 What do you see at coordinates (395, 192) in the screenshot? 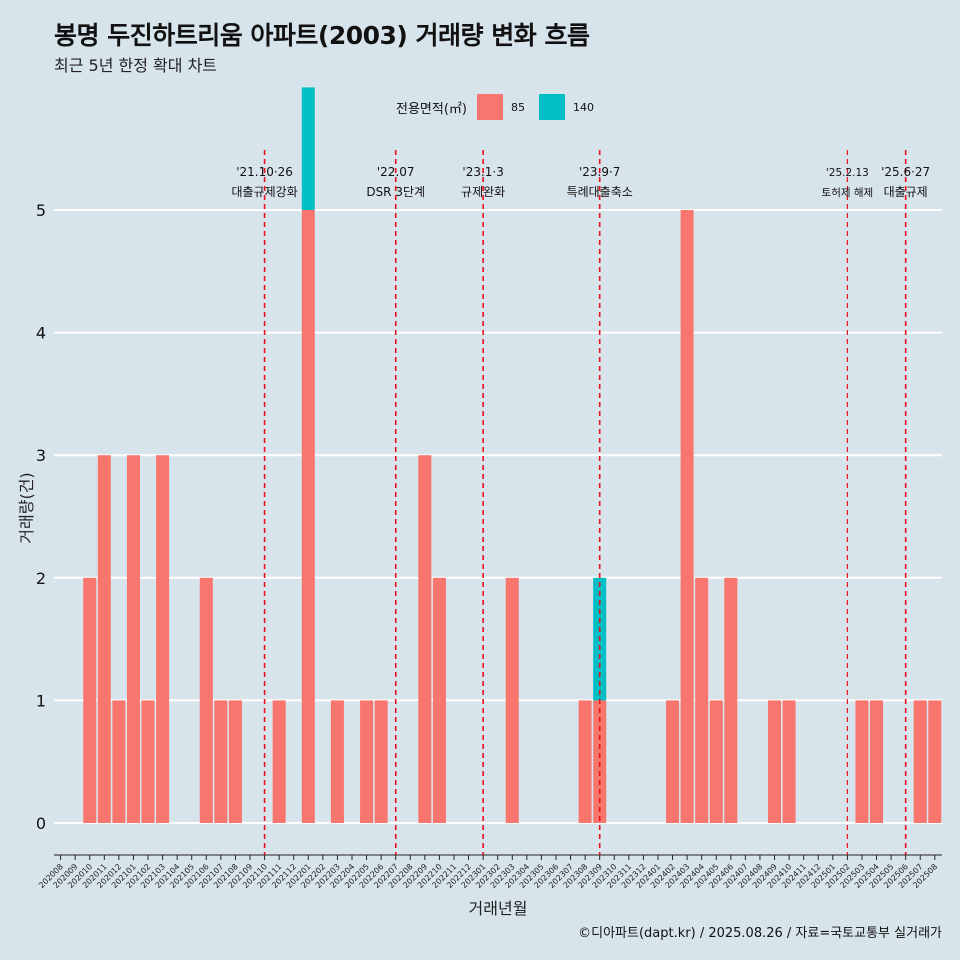
I see `event-label-202207: DSR 3단계` at bounding box center [395, 192].